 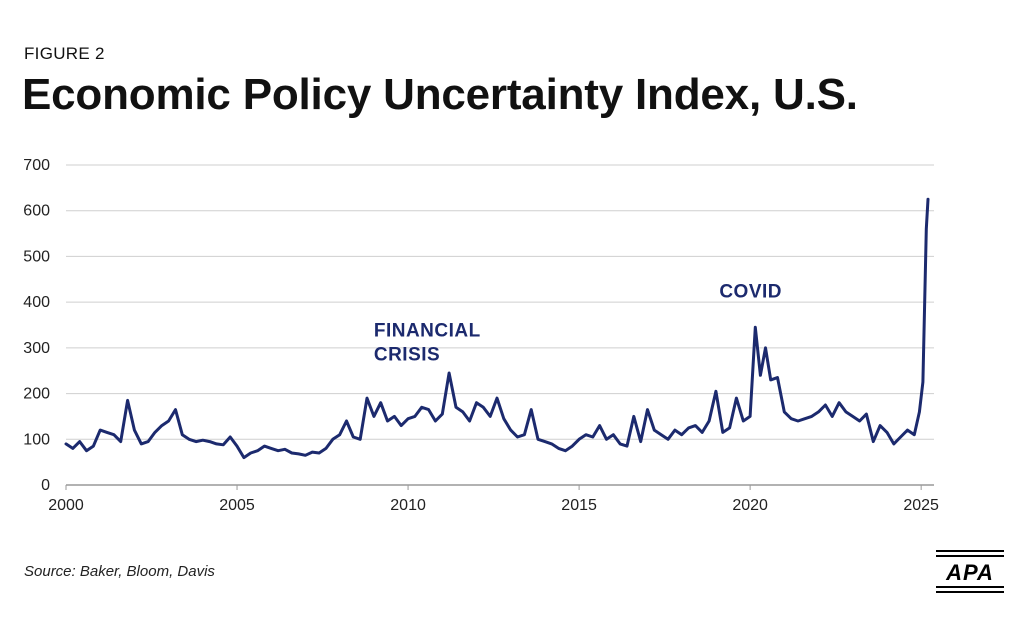 What do you see at coordinates (36, 302) in the screenshot?
I see `y-tick-label: 400` at bounding box center [36, 302].